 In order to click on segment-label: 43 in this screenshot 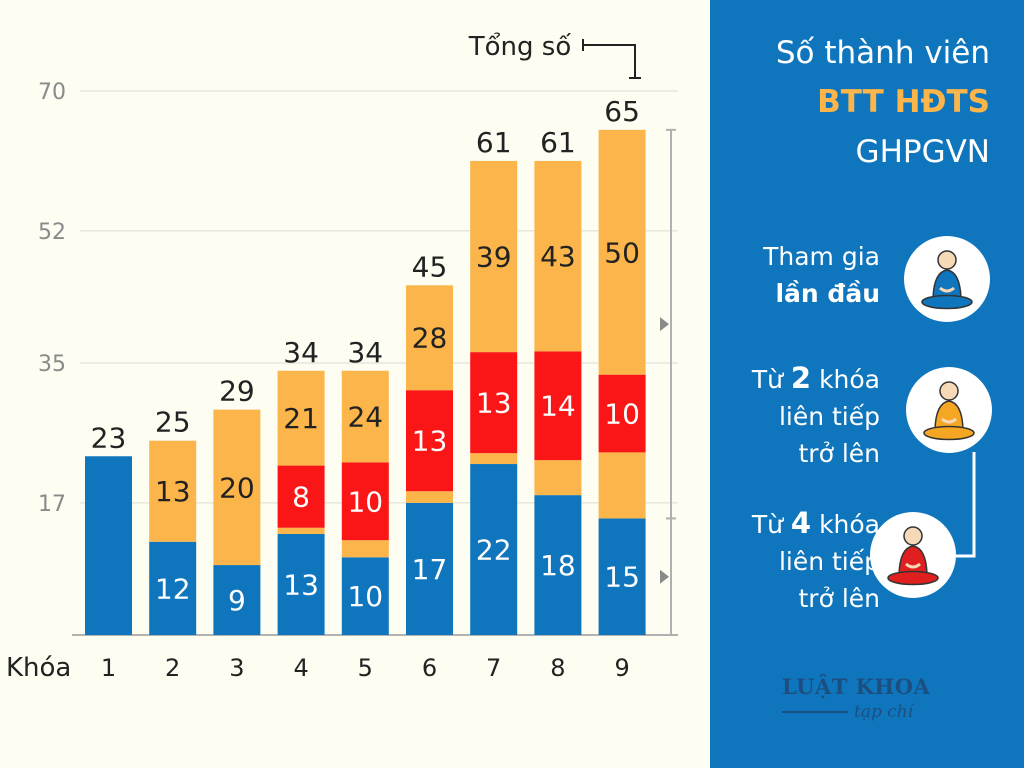, I will do `click(558, 256)`.